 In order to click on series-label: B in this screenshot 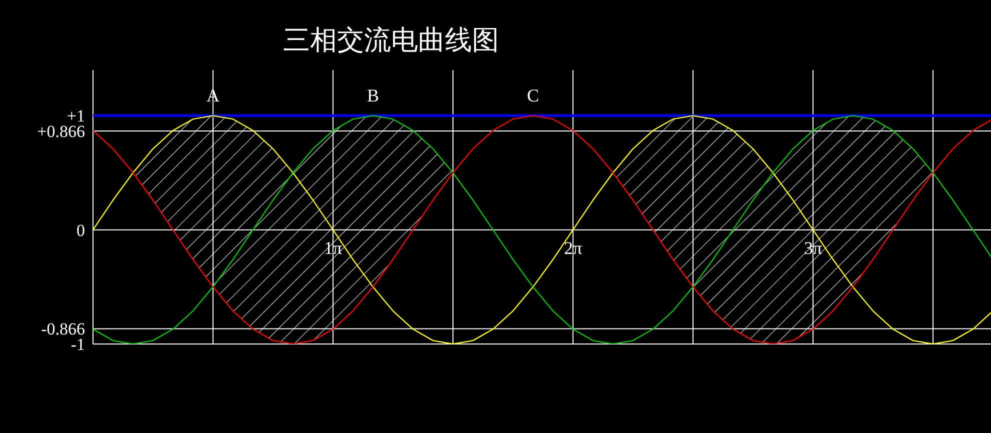, I will do `click(372, 96)`.